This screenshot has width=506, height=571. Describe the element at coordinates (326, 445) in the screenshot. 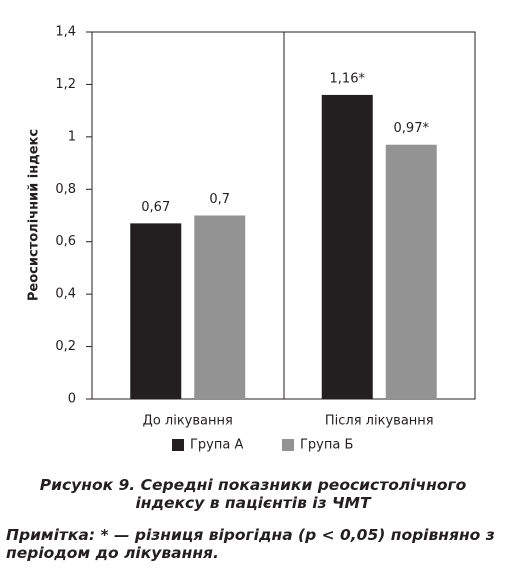

I see `legend-label: Група Б` at that location.